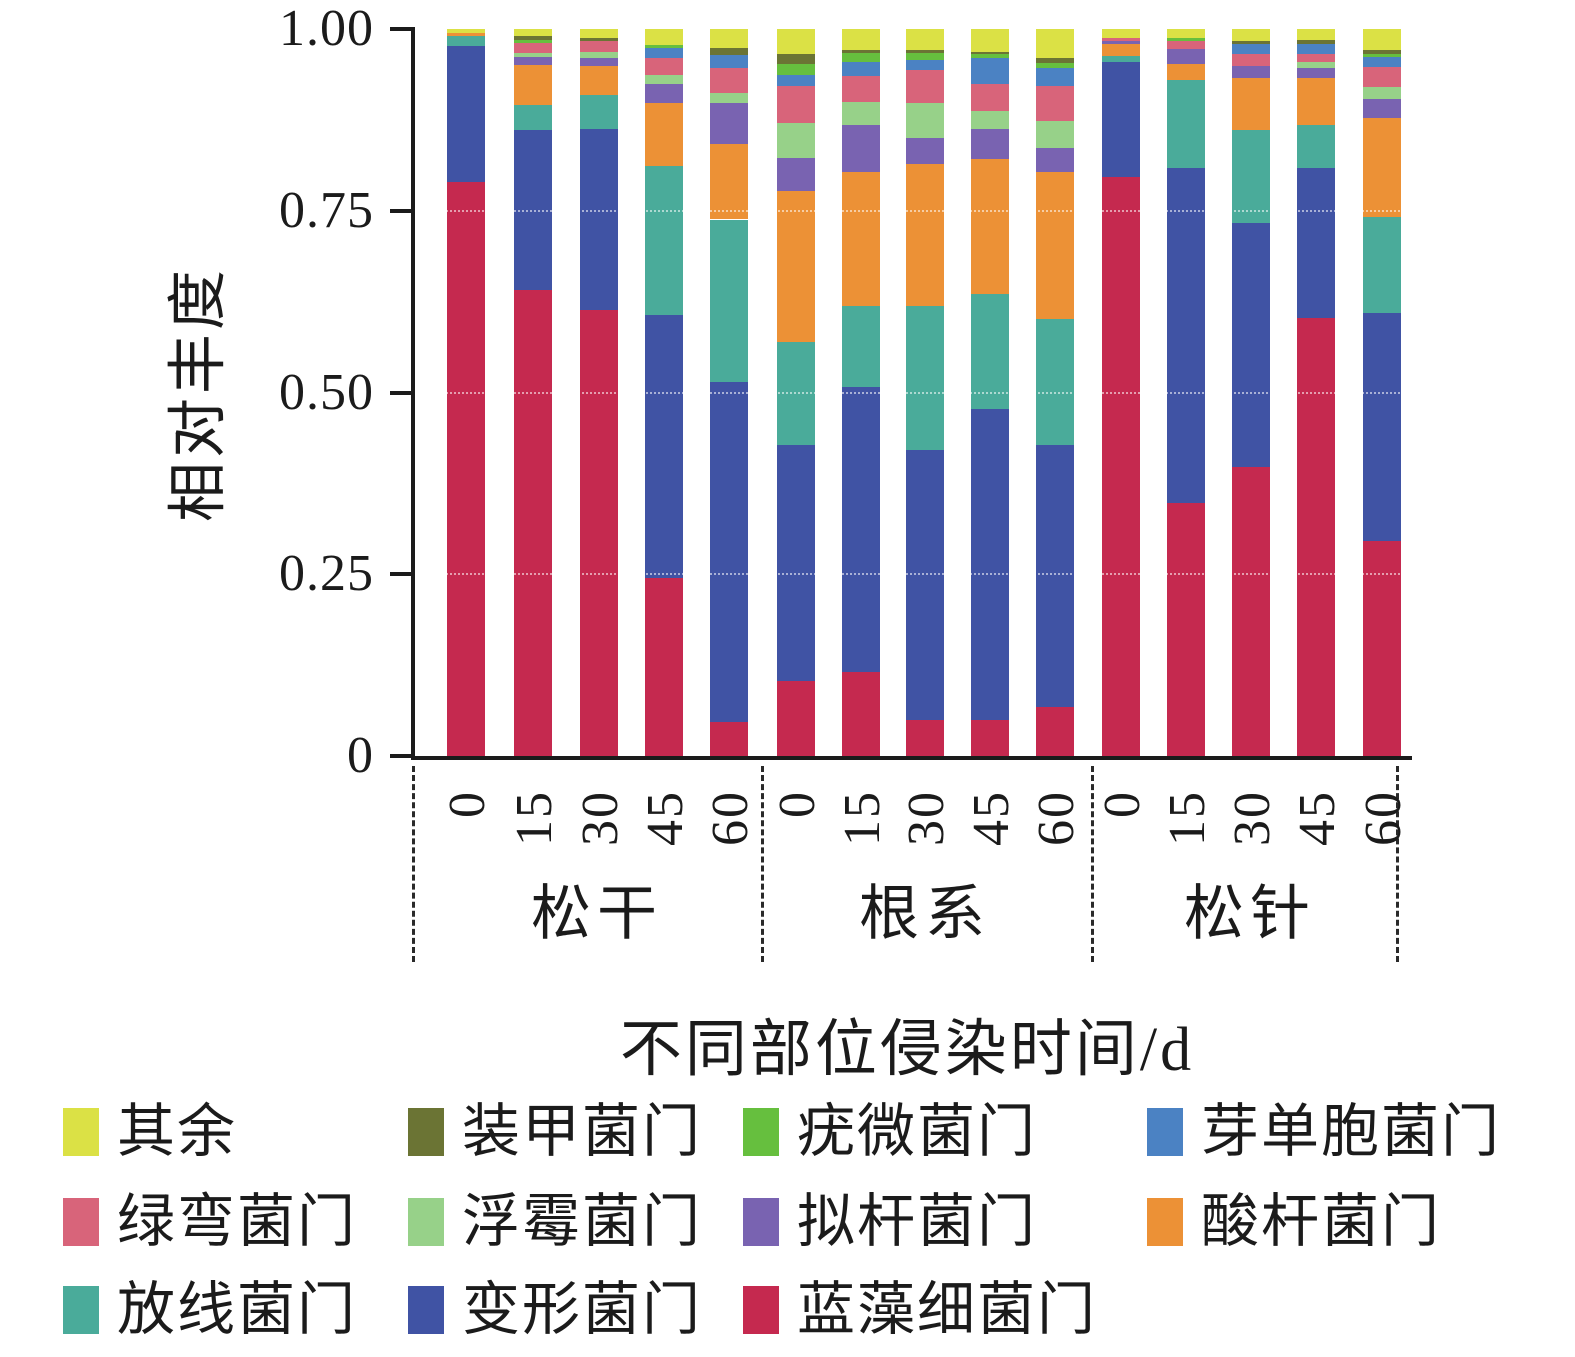  What do you see at coordinates (907, 1050) in the screenshot?
I see `x-axis-title: 不同部位侵染时间/d` at bounding box center [907, 1050].